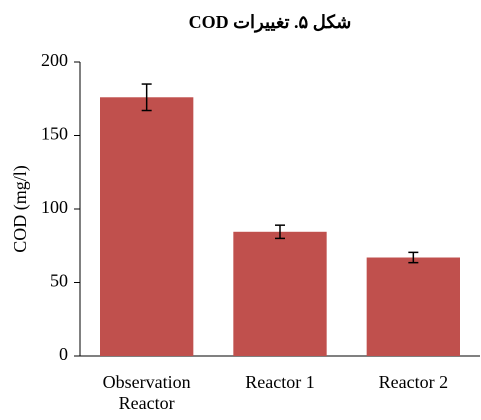 This screenshot has height=420, width=481. I want to click on chart-title: شکل ۵. تغییرات COD, so click(270, 22).